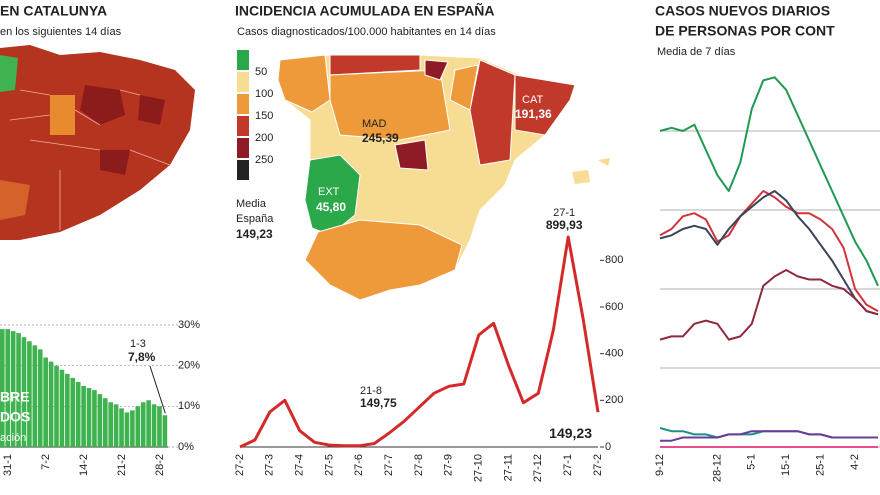 This screenshot has height=495, width=880. Describe the element at coordinates (138, 344) in the screenshot. I see `callout-date: 1-3` at that location.